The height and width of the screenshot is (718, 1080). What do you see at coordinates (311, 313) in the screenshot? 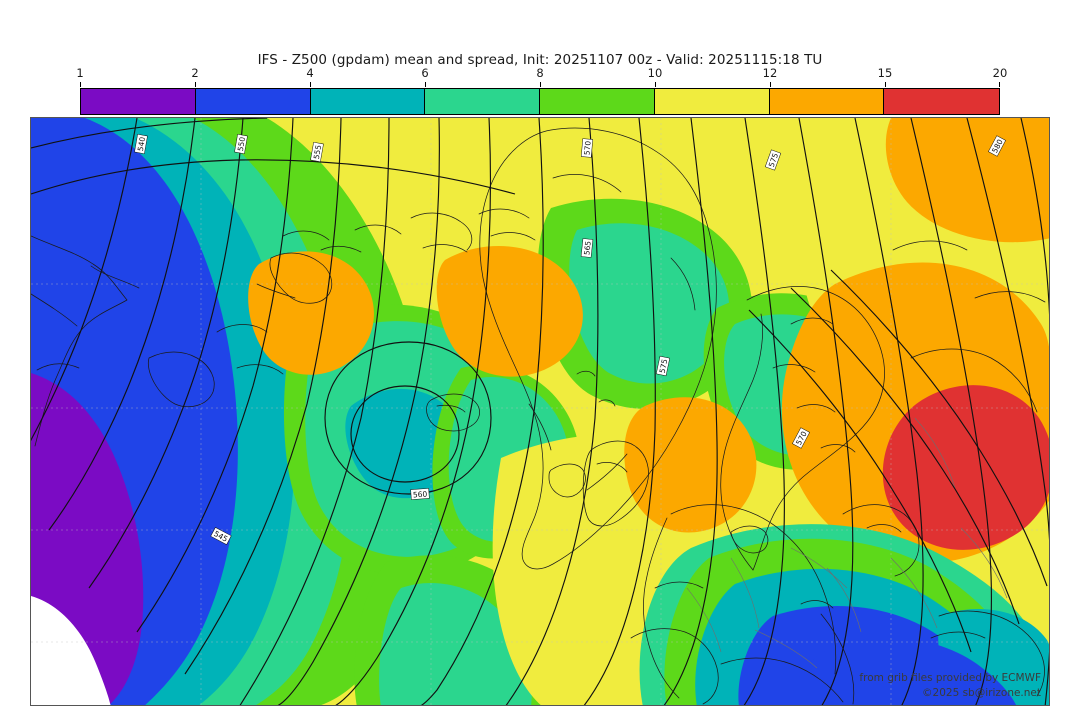
I see `spread-orange-nw-iceland` at bounding box center [311, 313].